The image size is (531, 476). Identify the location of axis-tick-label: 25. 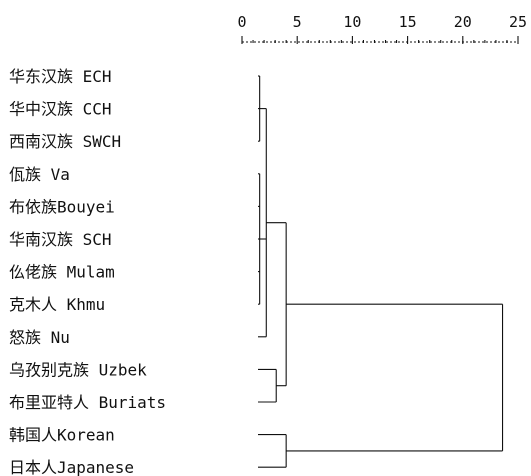
(518, 22).